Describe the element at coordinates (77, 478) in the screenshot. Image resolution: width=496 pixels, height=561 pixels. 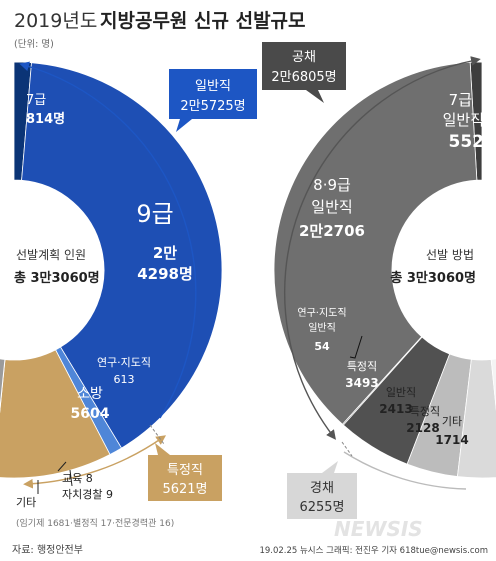
I see `label-education: 교육 8` at that location.